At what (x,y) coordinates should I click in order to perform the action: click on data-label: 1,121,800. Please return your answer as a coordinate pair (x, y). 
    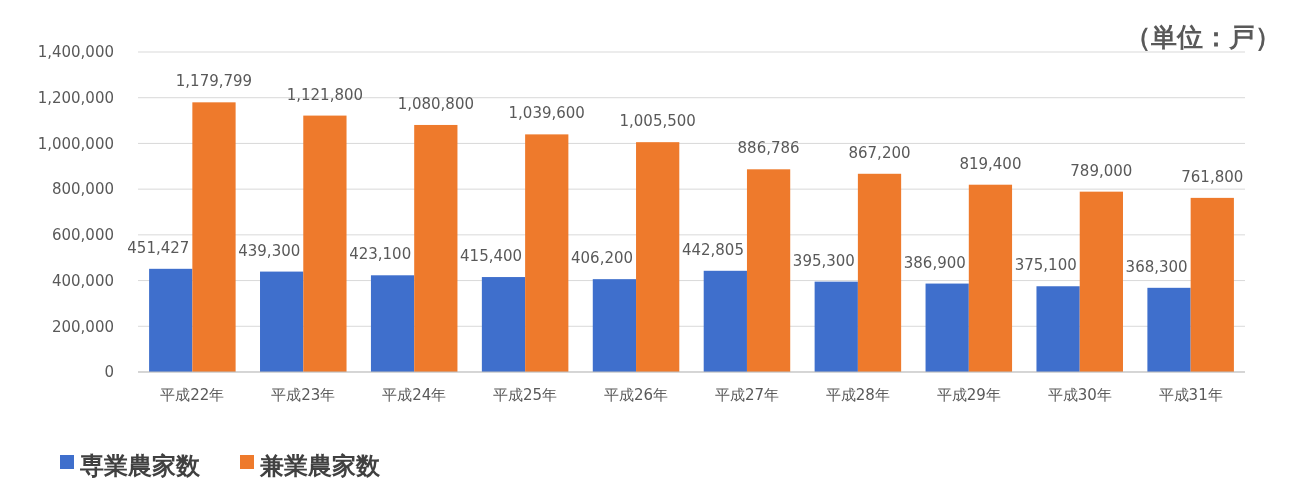
    Looking at the image, I should click on (325, 94).